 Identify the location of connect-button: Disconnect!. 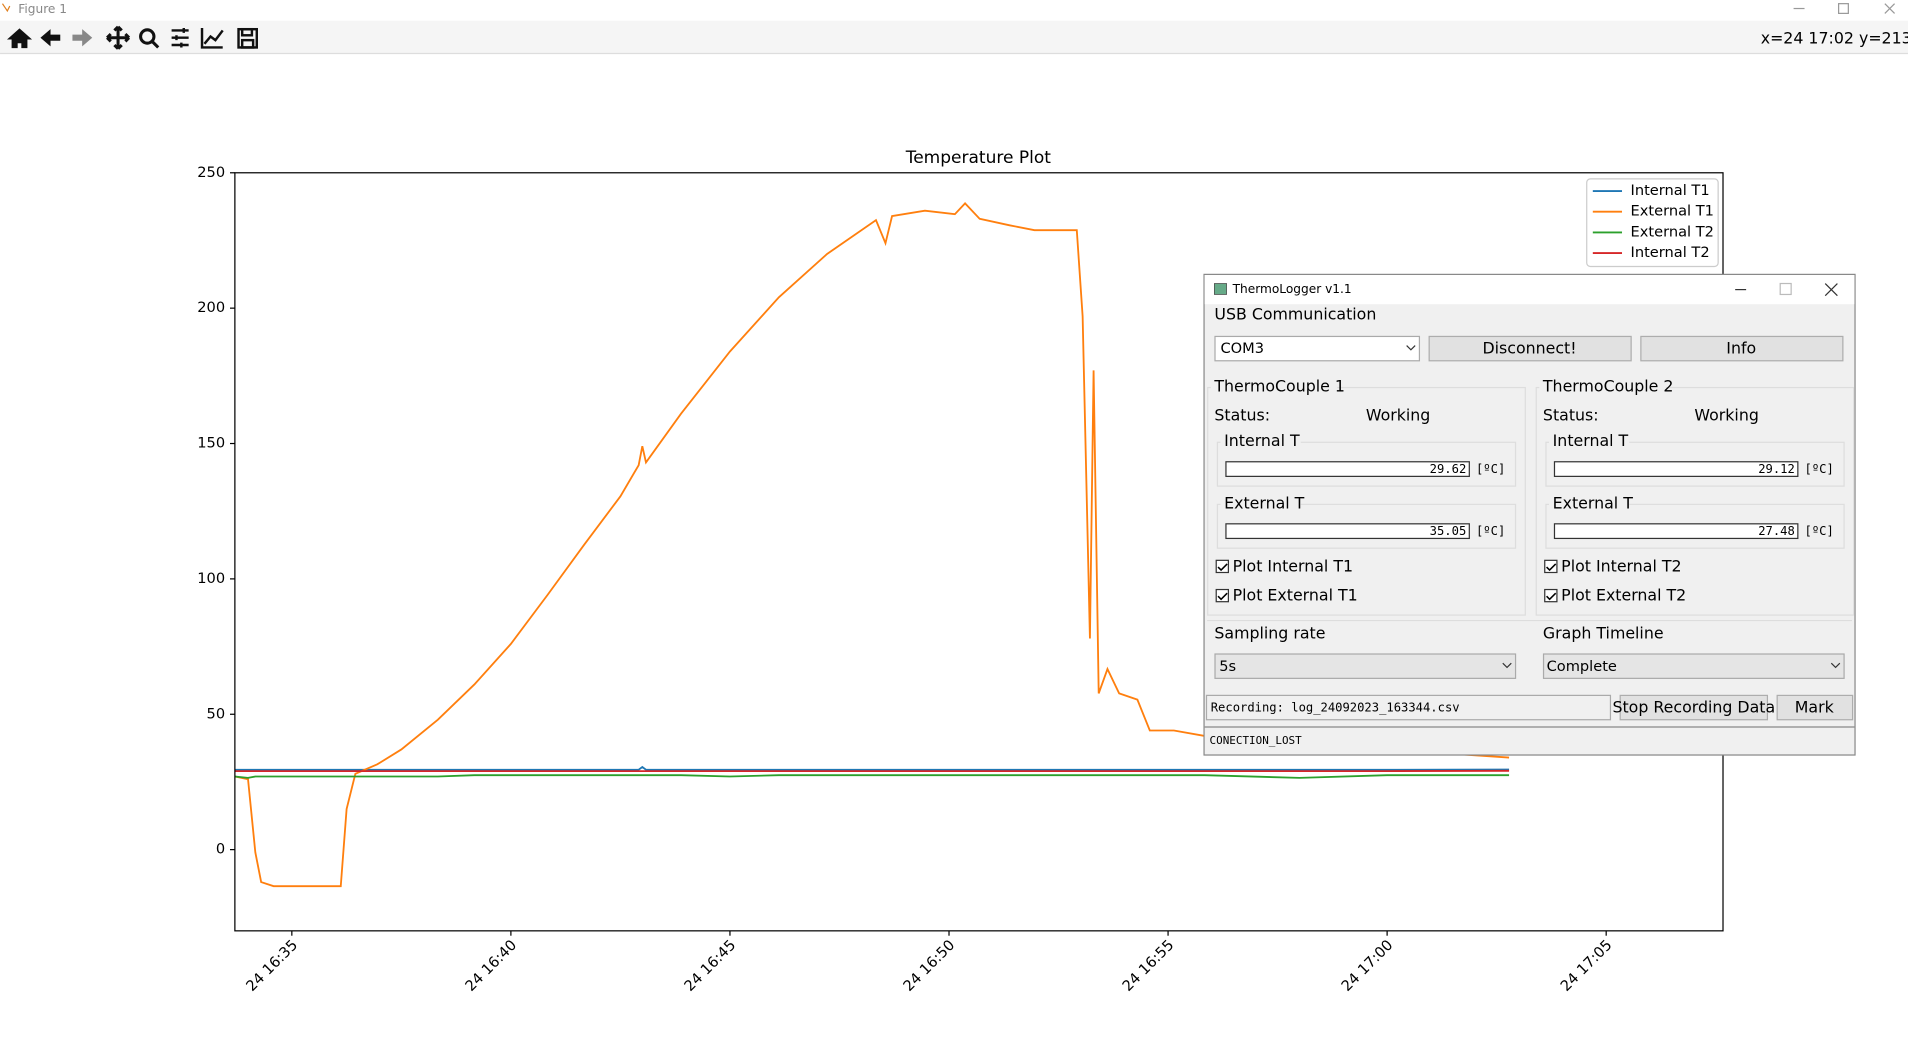
(1530, 348).